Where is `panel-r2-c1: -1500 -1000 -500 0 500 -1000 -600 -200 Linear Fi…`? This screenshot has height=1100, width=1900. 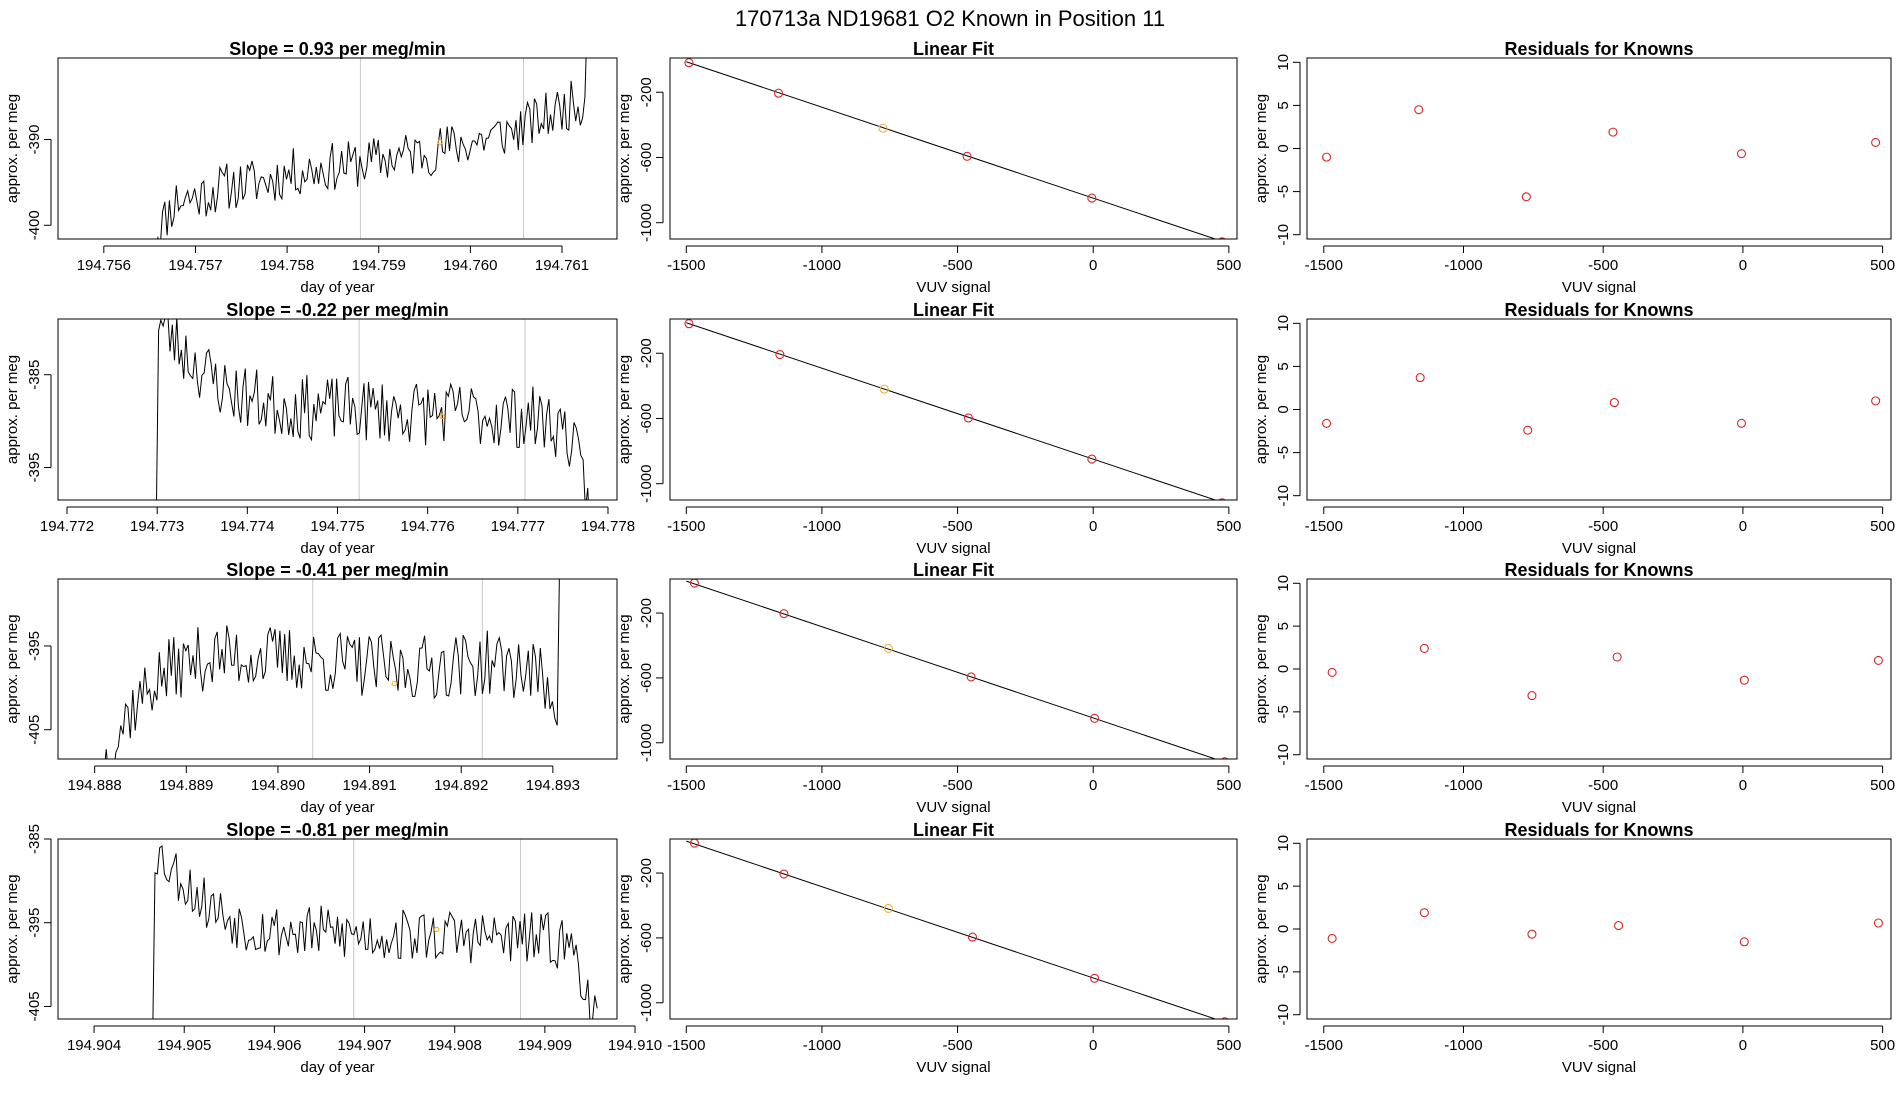 panel-r2-c1: -1500 -1000 -500 0 500 -1000 -600 -200 Linear Fi… is located at coordinates (928, 688).